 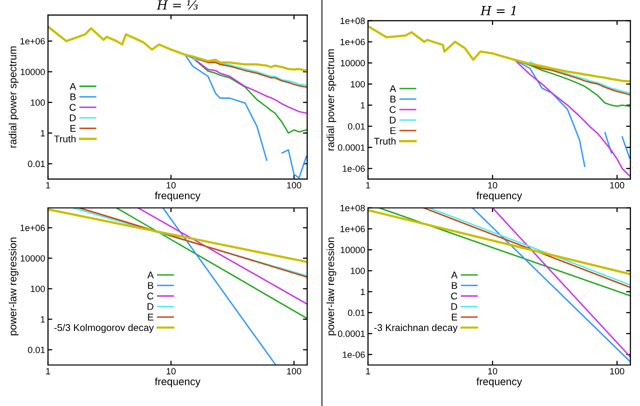 I want to click on chart-title: H = ⅓, so click(x=177, y=5).